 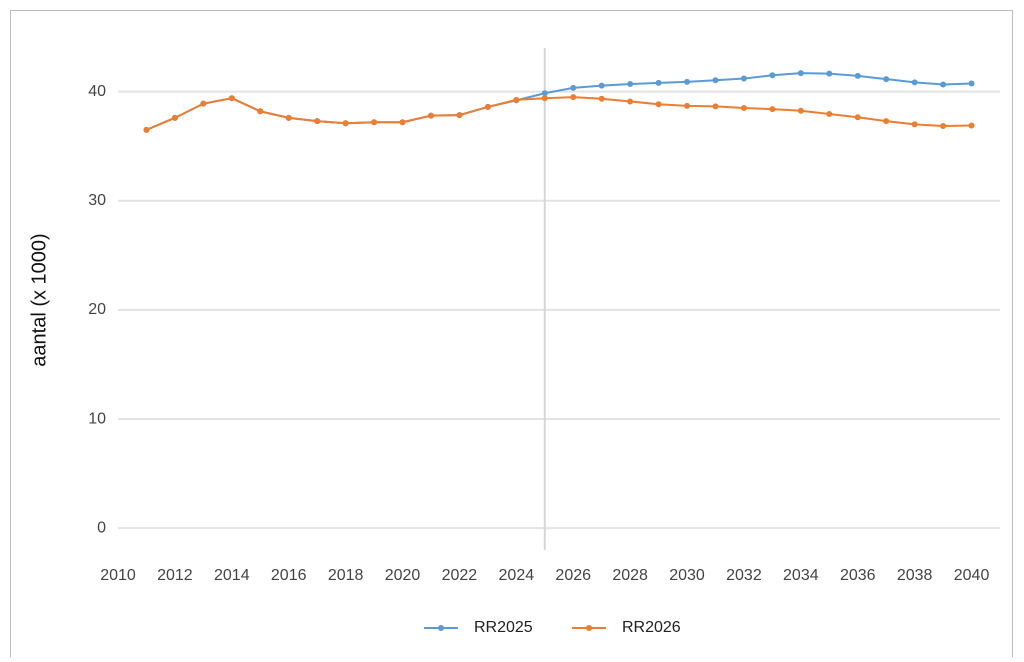 I want to click on x-tick-label: 2020, so click(x=403, y=575).